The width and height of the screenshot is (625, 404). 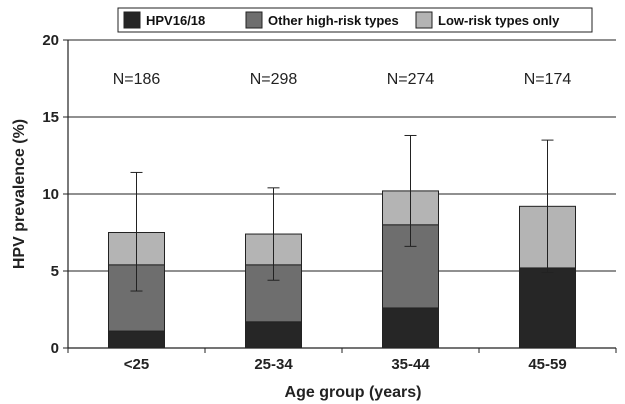 What do you see at coordinates (175, 20) in the screenshot?
I see `legend-label-0: HPV16/18` at bounding box center [175, 20].